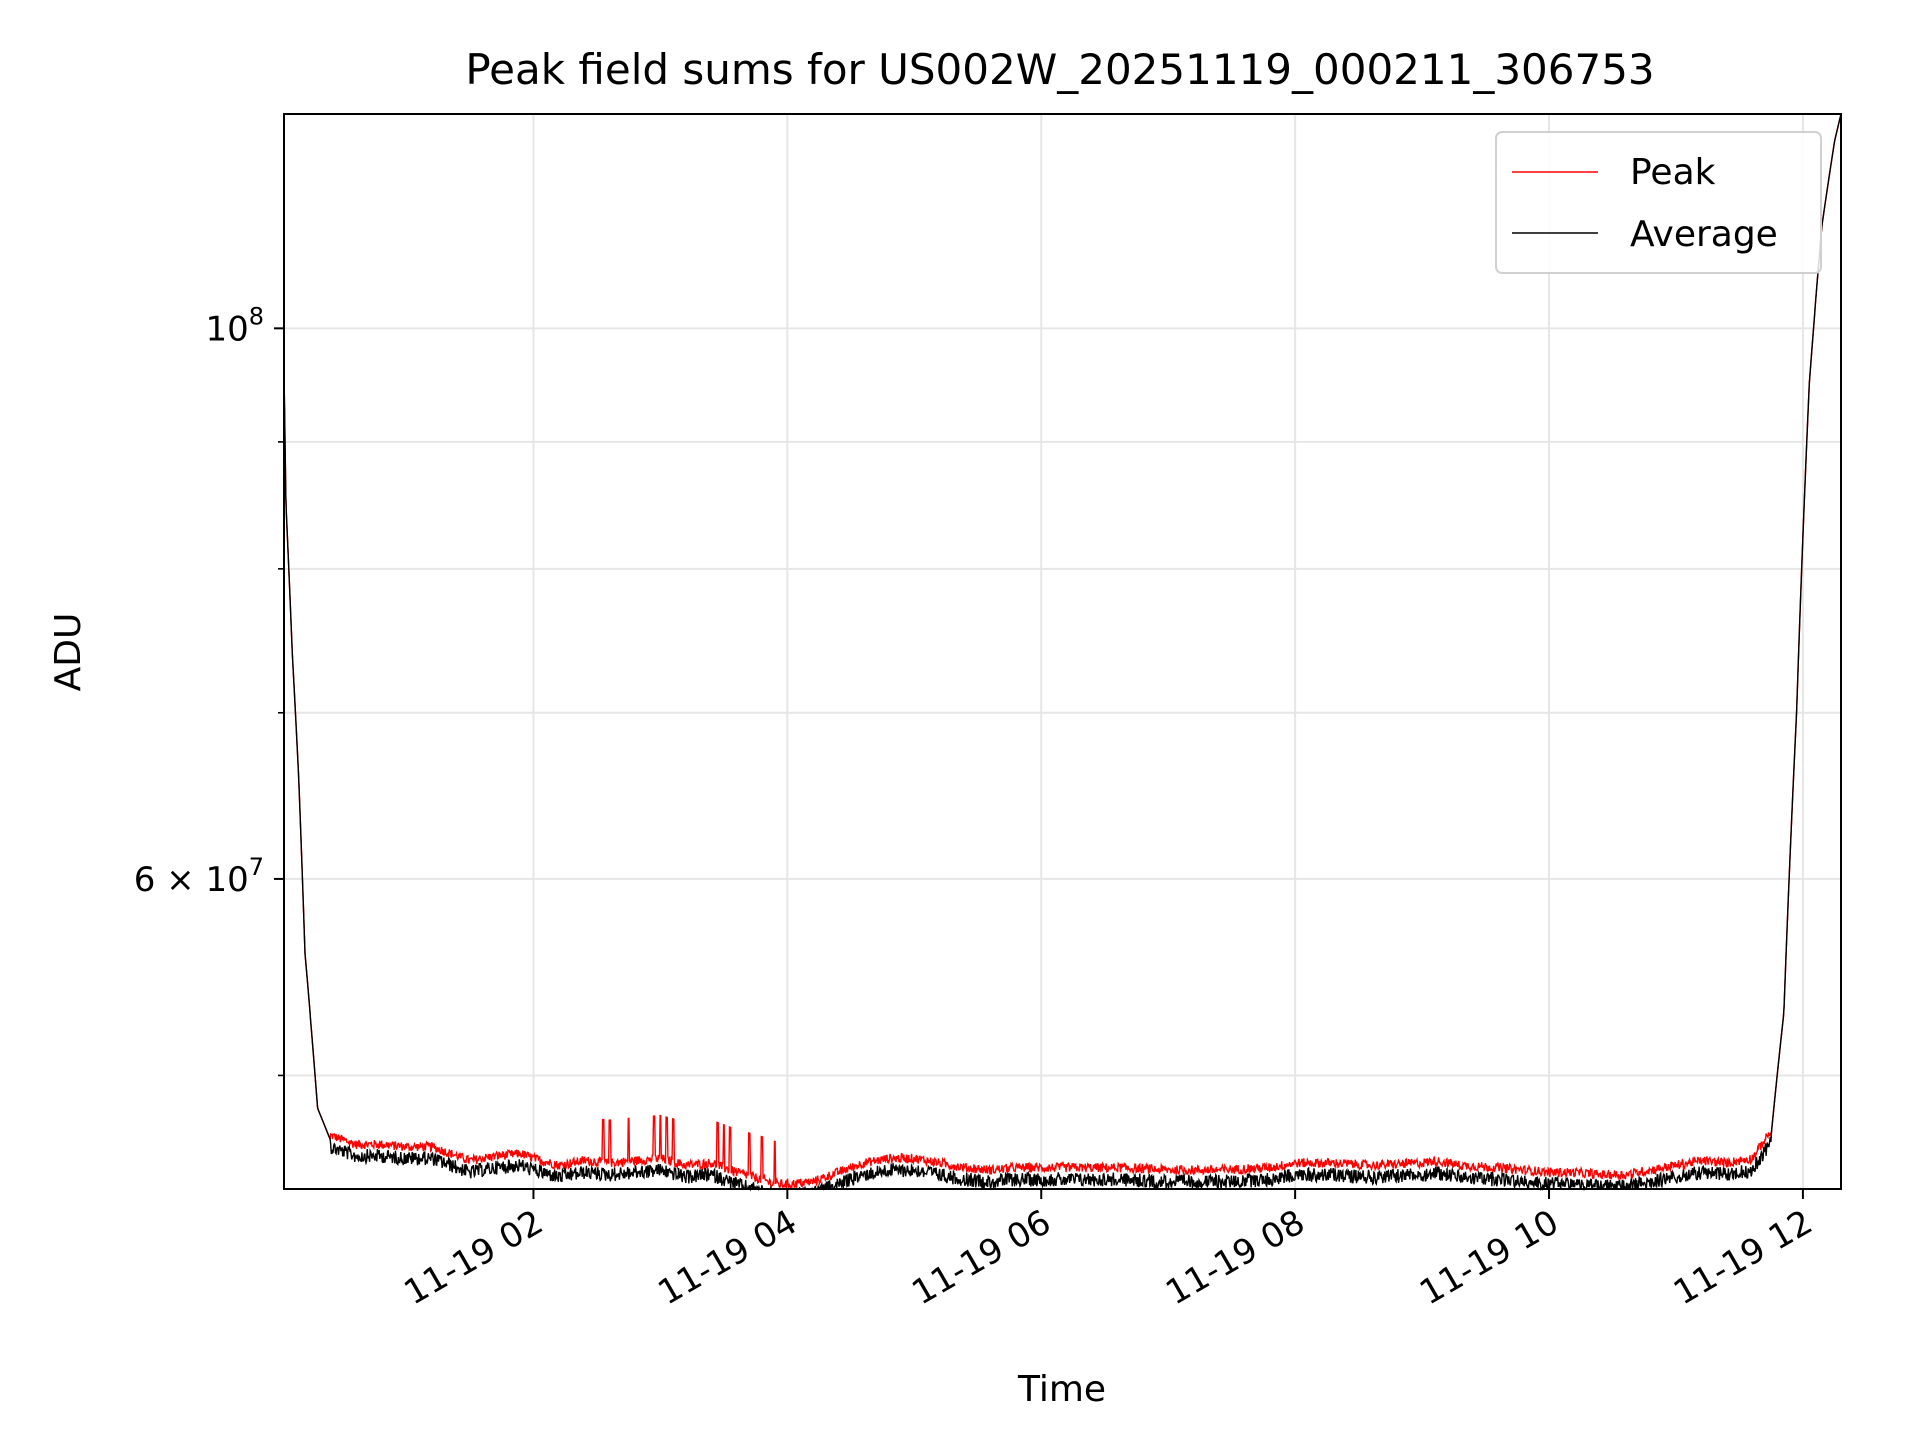  What do you see at coordinates (1673, 172) in the screenshot?
I see `legend-peak-label: Peak` at bounding box center [1673, 172].